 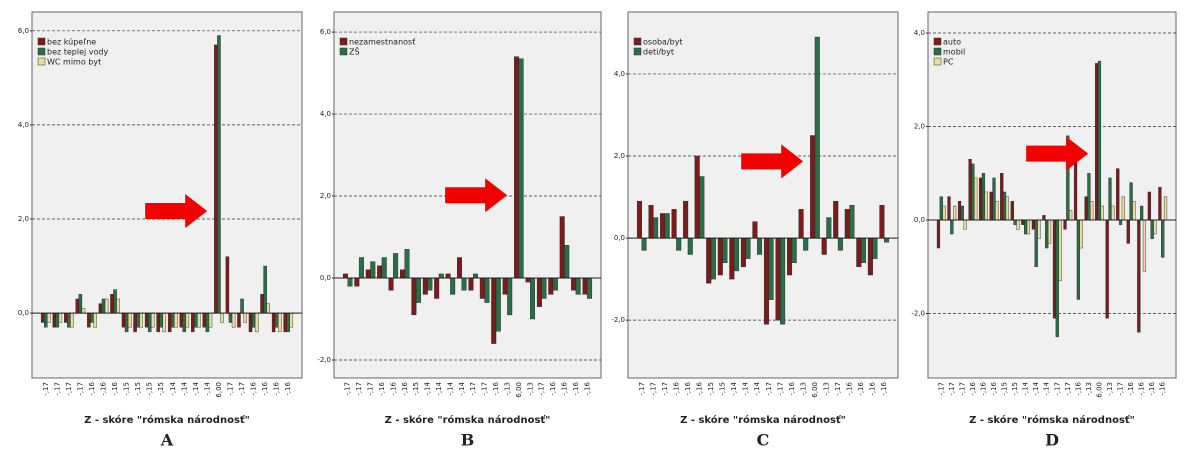 I want to click on legend-label: osoba/byt, so click(x=663, y=42).